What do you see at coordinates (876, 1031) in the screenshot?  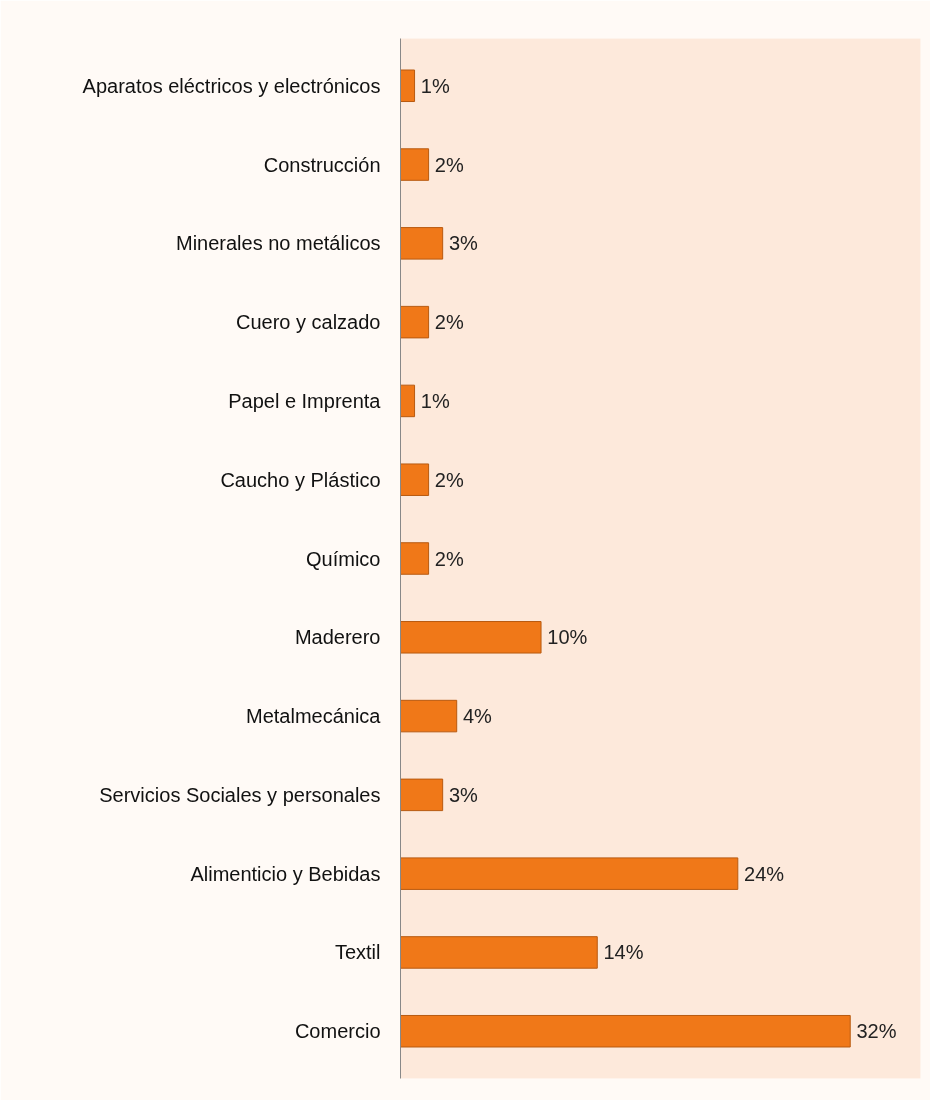 I see `data-label: 32%` at bounding box center [876, 1031].